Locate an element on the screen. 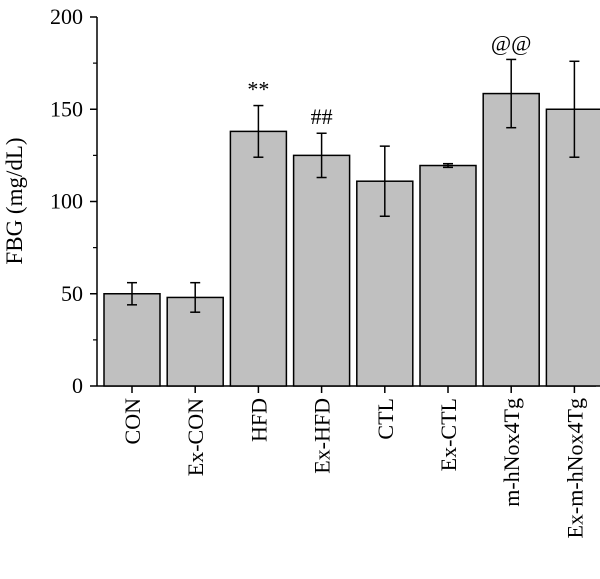 The image size is (600, 579). y-ticks: 0 50 100 150 200 is located at coordinates (73, 201).